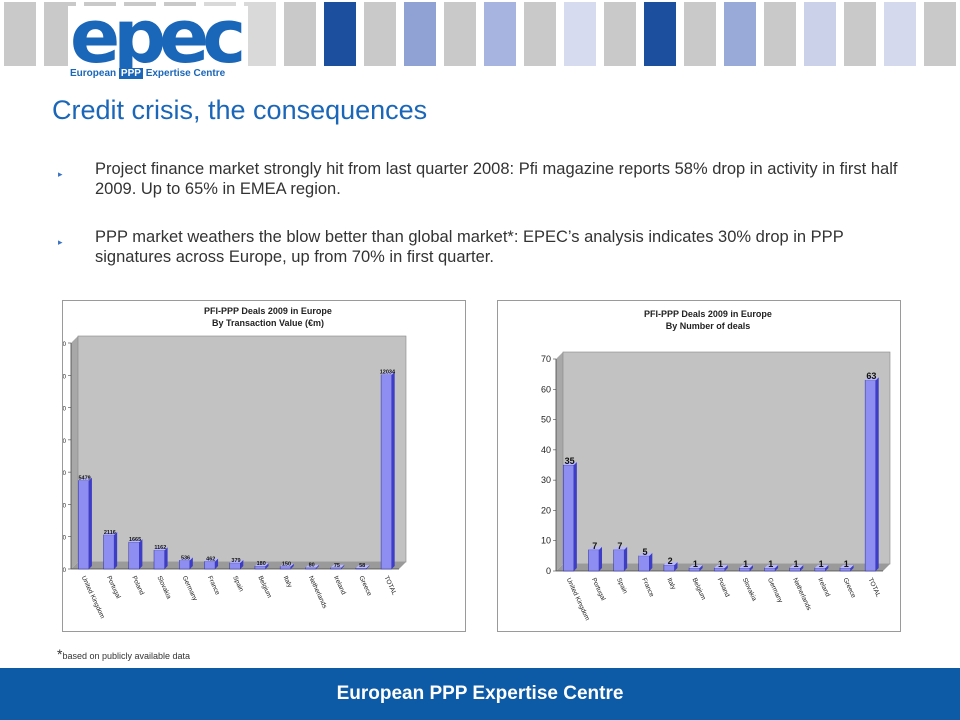 This screenshot has width=960, height=720. Describe the element at coordinates (185, 558) in the screenshot. I see `chart-data-label: 536` at that location.